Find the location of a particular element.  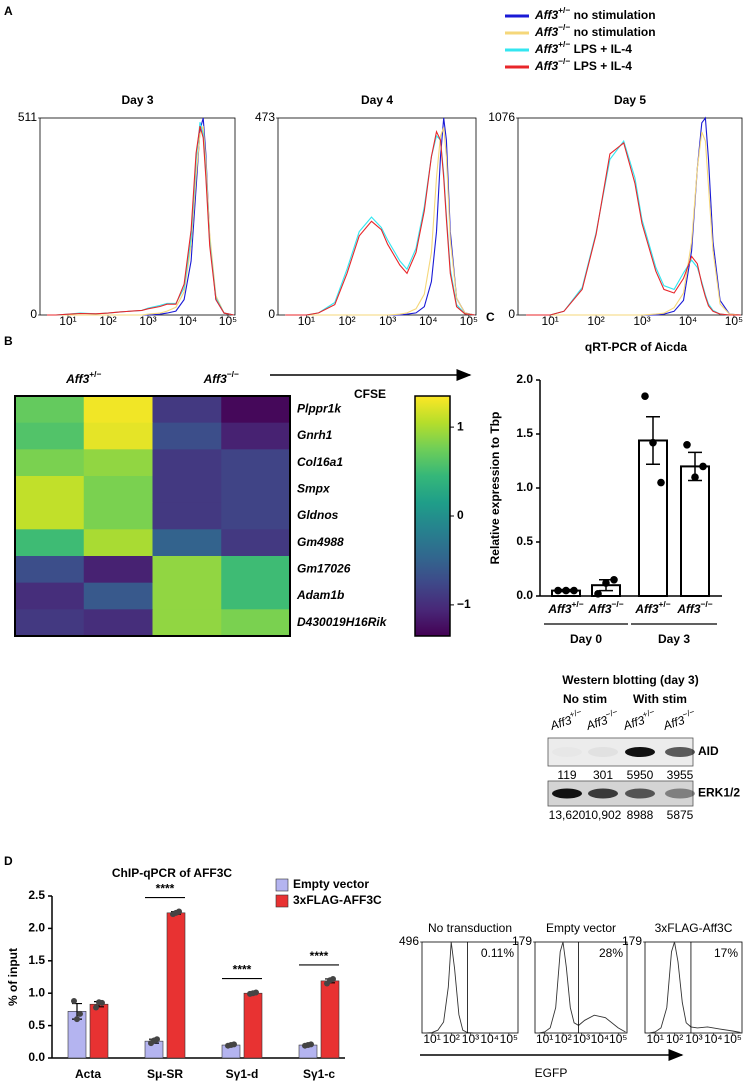

y-tick-label: 1076 is located at coordinates (501, 117).